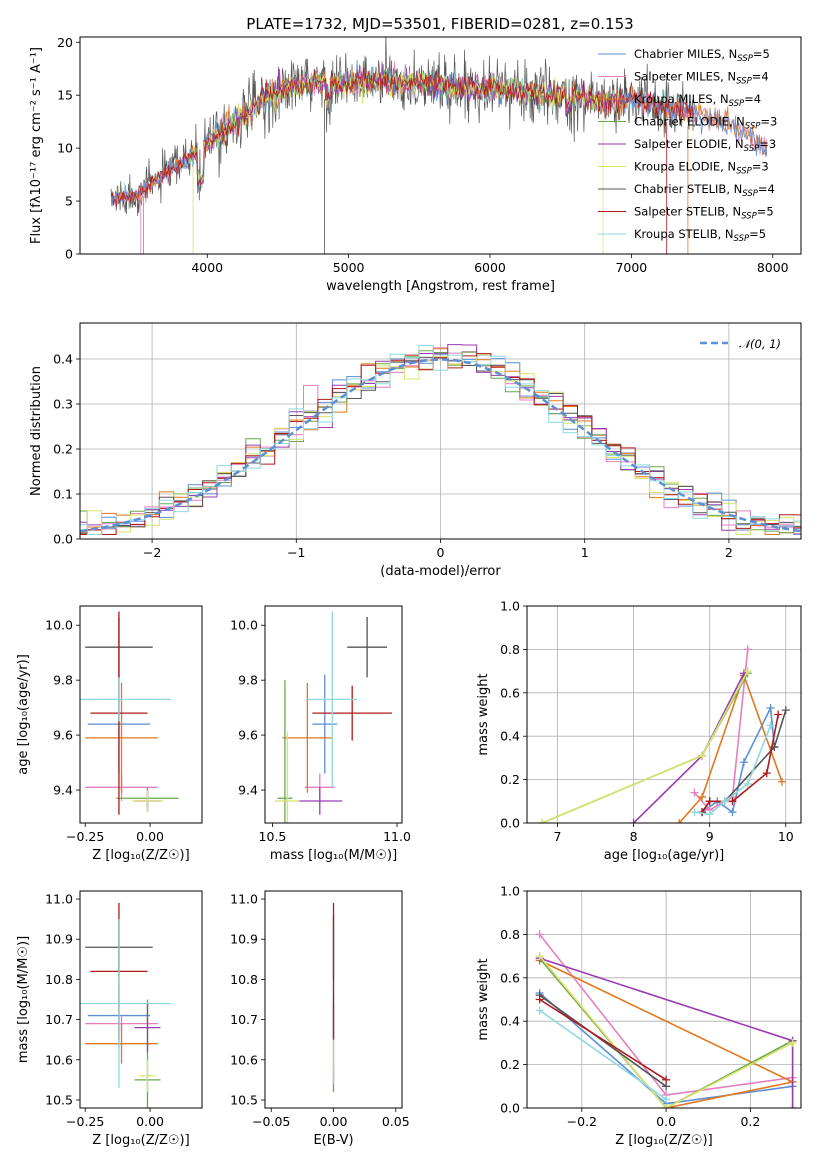 The width and height of the screenshot is (819, 1170). What do you see at coordinates (333, 1140) in the screenshot?
I see `x-axis-label: E(B-V)` at bounding box center [333, 1140].